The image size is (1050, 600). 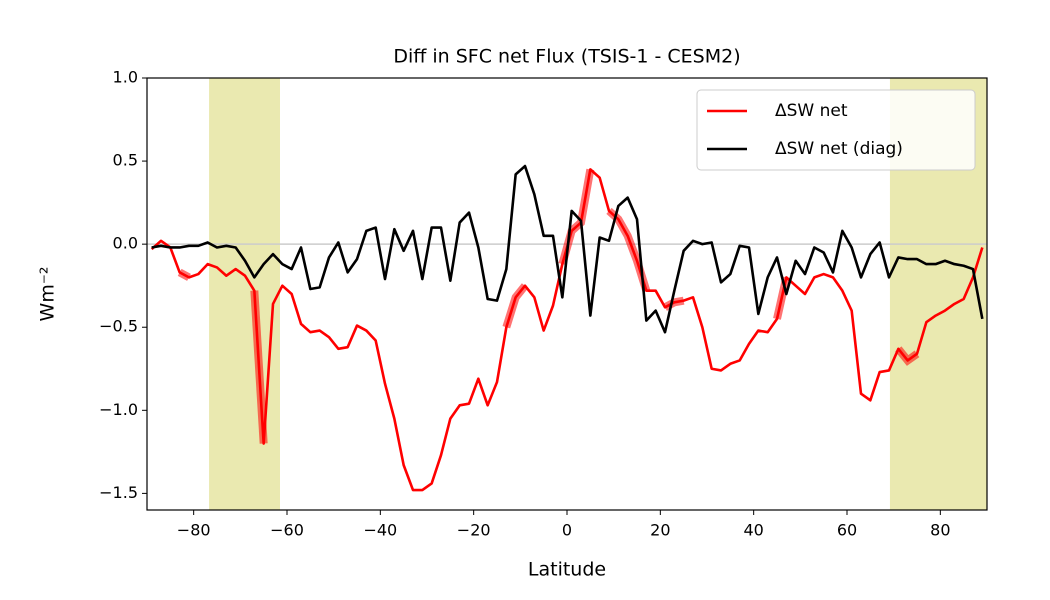 What do you see at coordinates (811, 111) in the screenshot?
I see `legend-label: ΔSW net` at bounding box center [811, 111].